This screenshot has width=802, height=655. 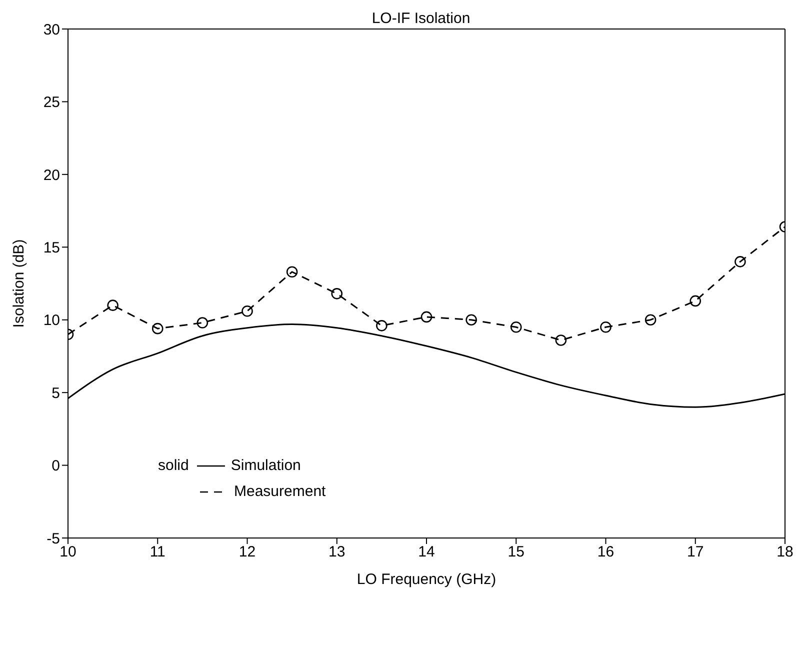 What do you see at coordinates (51, 247) in the screenshot?
I see `y-tick-label: 15` at bounding box center [51, 247].